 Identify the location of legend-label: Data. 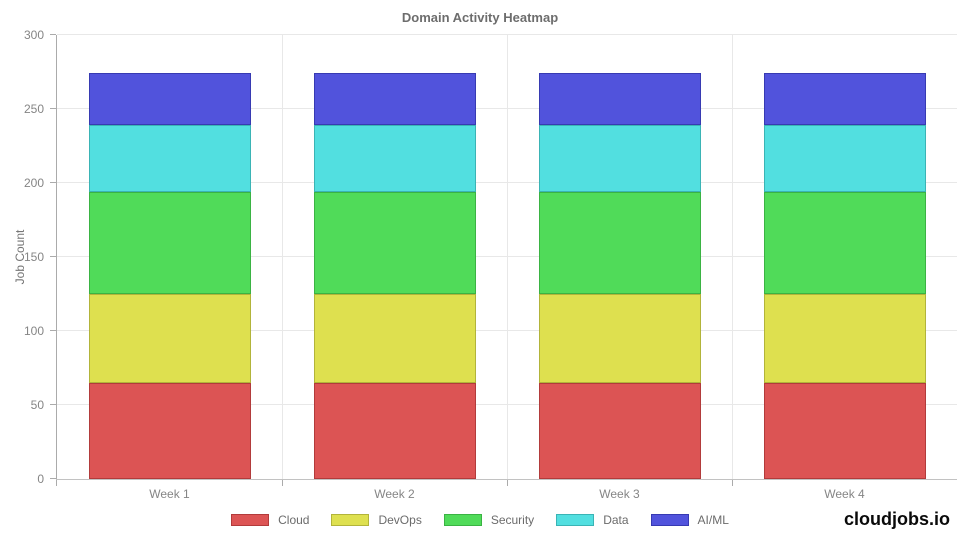
(616, 520).